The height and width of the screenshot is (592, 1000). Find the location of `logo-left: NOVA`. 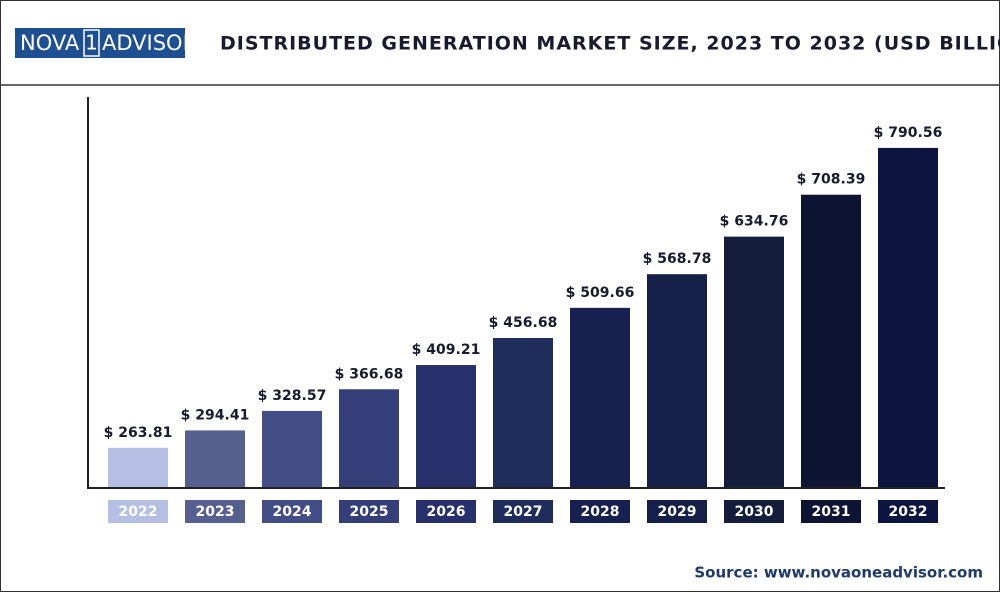

logo-left: NOVA is located at coordinates (50, 43).